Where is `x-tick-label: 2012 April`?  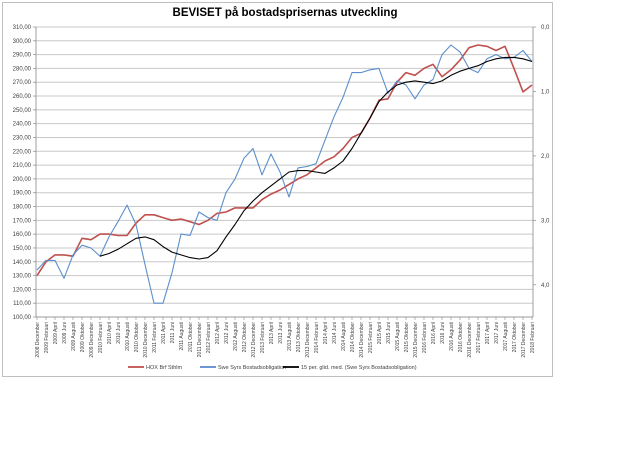 x-tick-label: 2012 April is located at coordinates (218, 333).